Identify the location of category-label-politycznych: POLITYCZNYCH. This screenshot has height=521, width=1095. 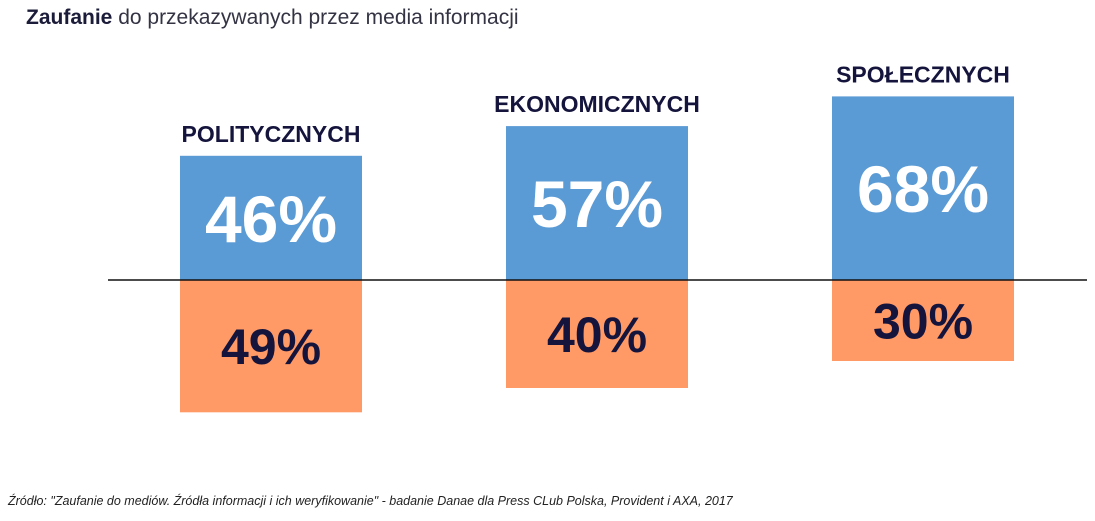
(271, 134).